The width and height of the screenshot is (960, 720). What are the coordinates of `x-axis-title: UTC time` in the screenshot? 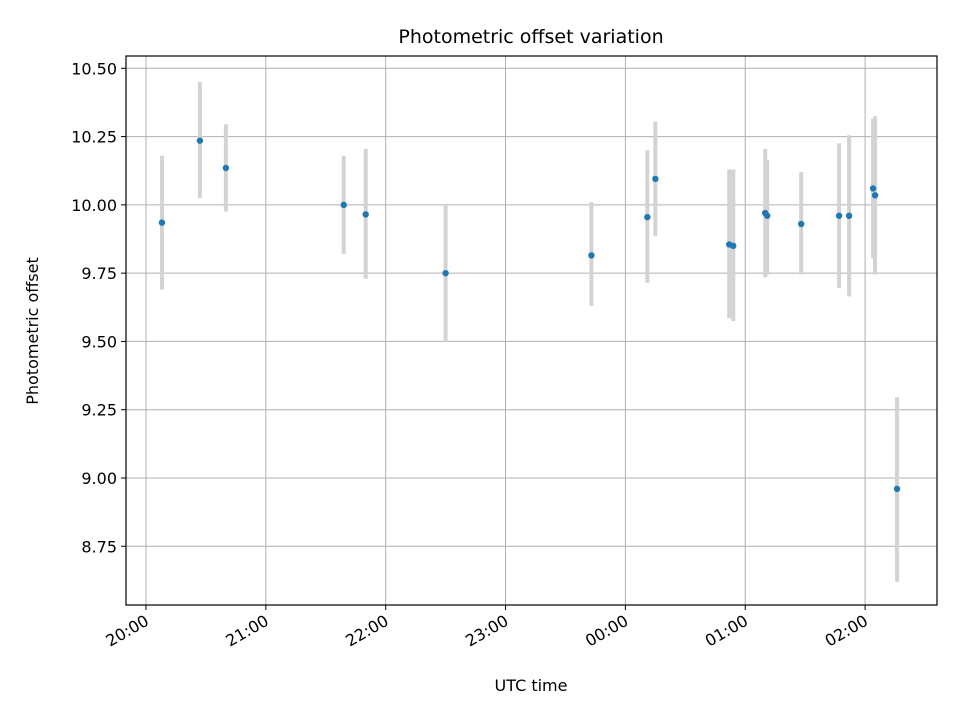 It's located at (531, 685).